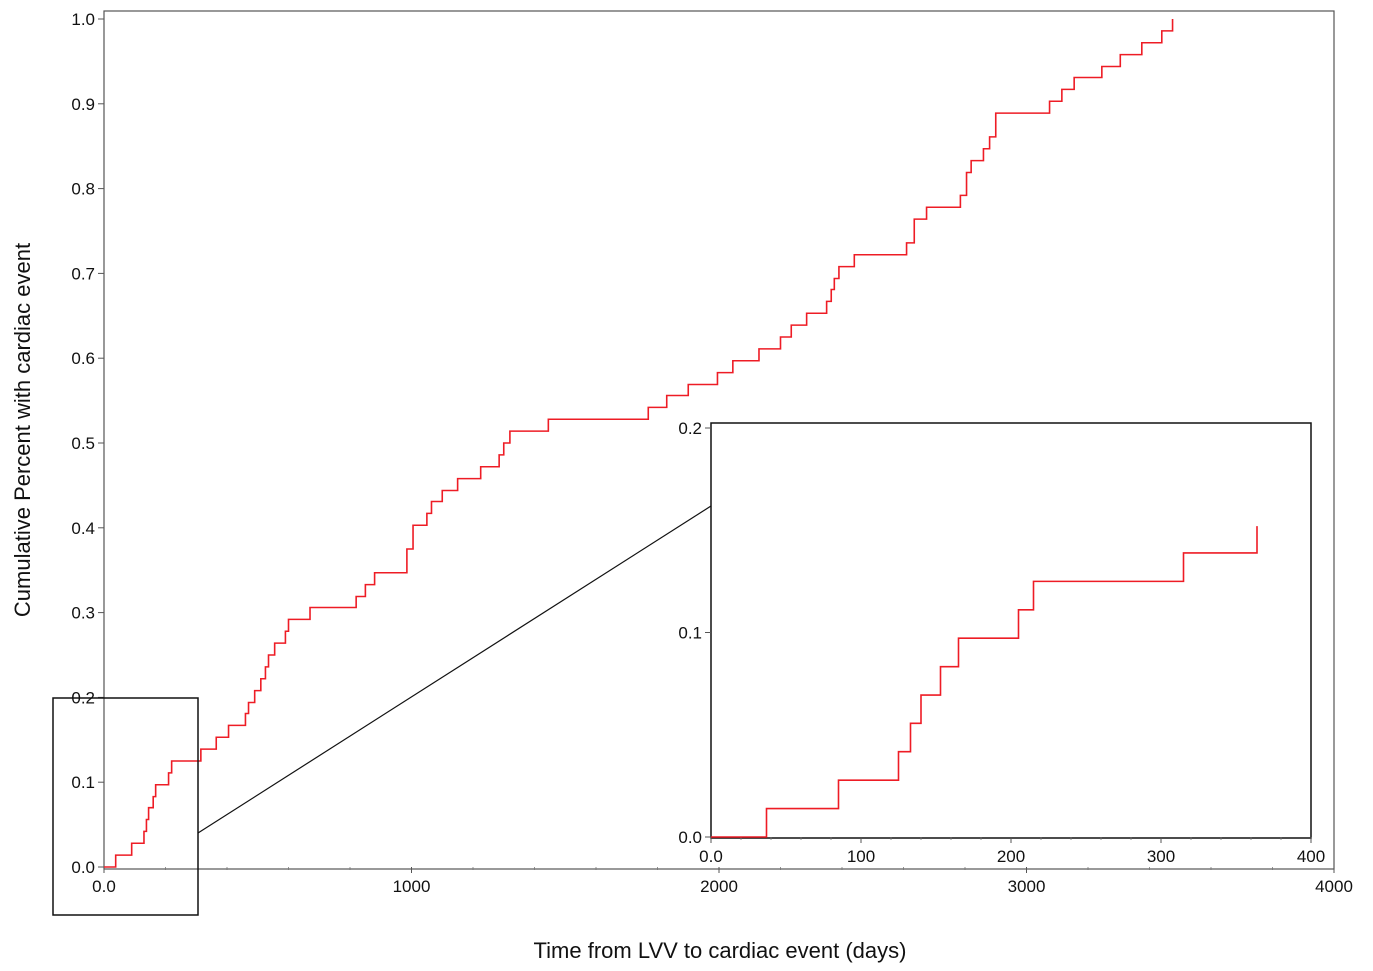 This screenshot has width=1373, height=971. What do you see at coordinates (454, 669) in the screenshot?
I see `zoom-connector-line` at bounding box center [454, 669].